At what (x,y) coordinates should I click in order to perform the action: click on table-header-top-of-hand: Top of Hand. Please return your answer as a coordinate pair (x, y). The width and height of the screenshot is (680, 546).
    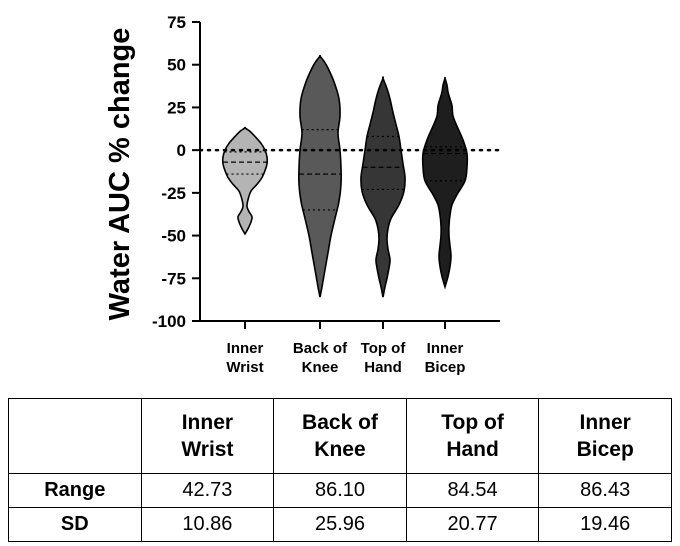
    Looking at the image, I should click on (472, 436).